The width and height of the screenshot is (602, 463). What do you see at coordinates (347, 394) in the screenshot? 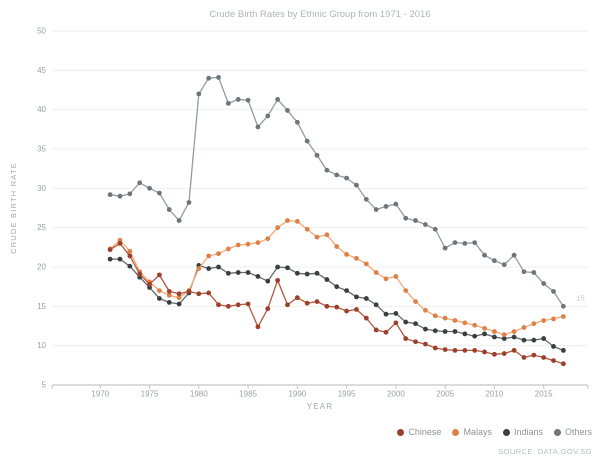
I see `x-tick-label: 1995` at bounding box center [347, 394].